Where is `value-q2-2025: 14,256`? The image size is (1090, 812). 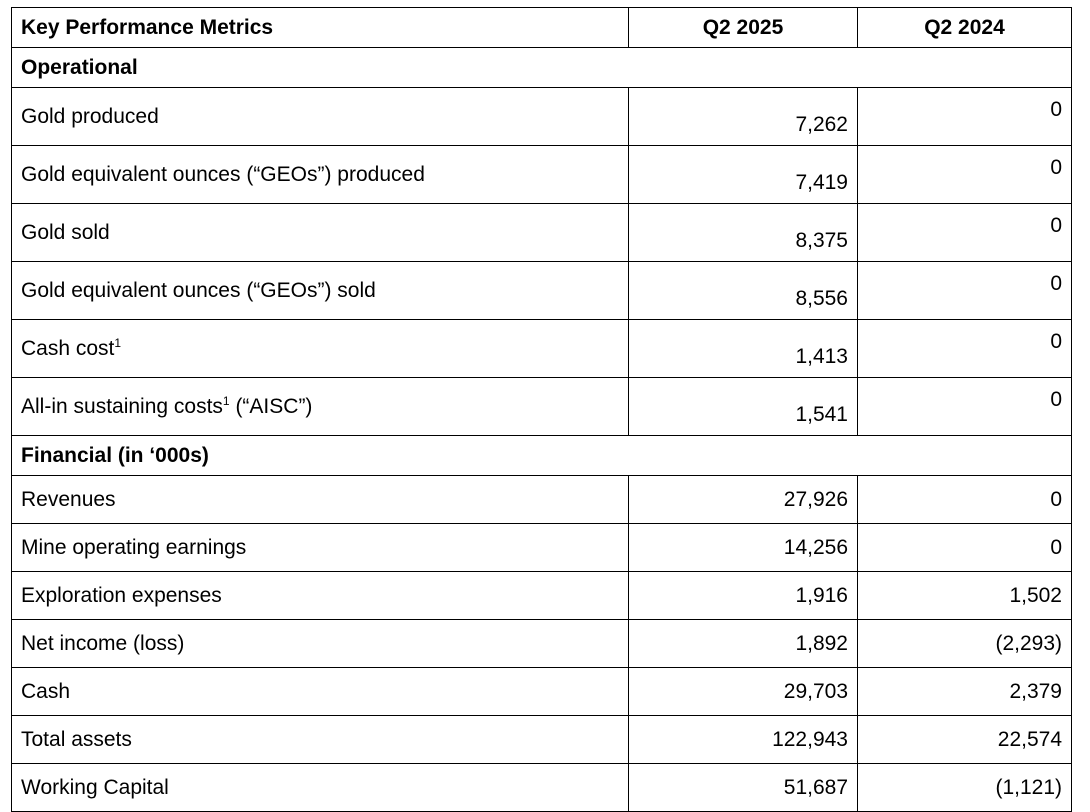 value-q2-2025: 14,256 is located at coordinates (743, 547).